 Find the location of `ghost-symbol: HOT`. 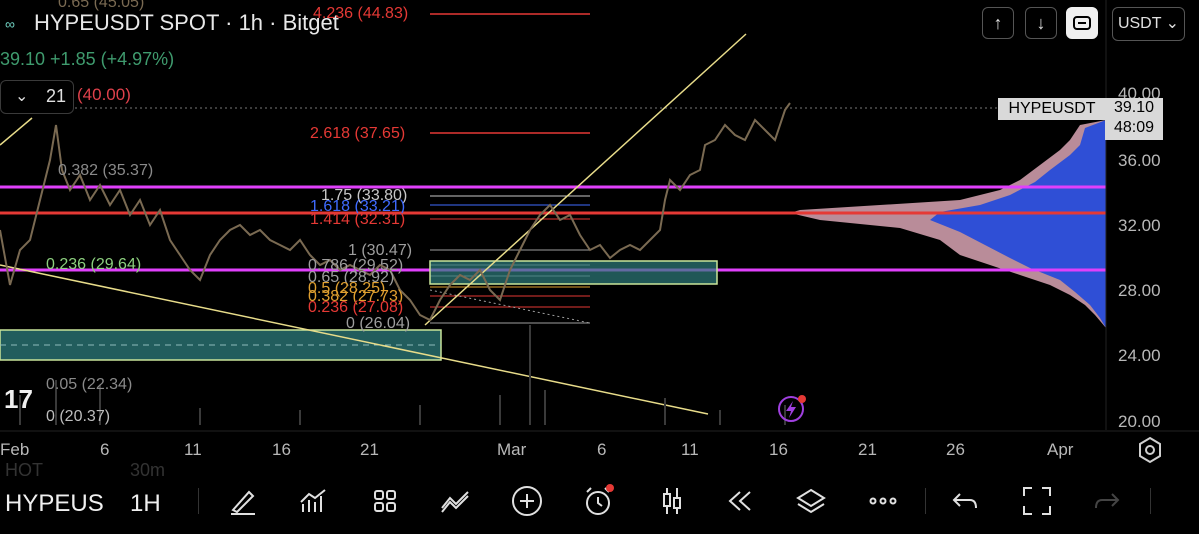

ghost-symbol: HOT is located at coordinates (24, 470).